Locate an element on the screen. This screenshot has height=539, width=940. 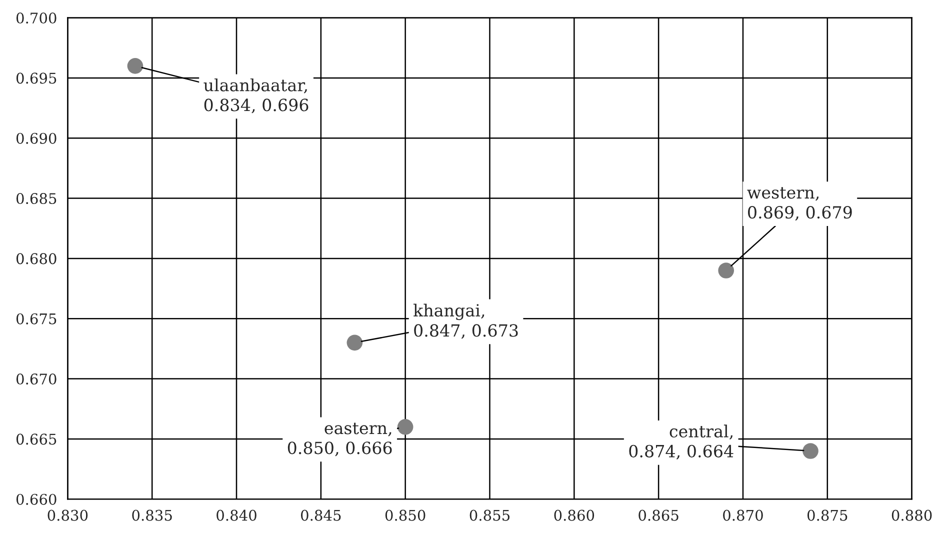
y-tick-label: 0.660 is located at coordinates (36, 499).